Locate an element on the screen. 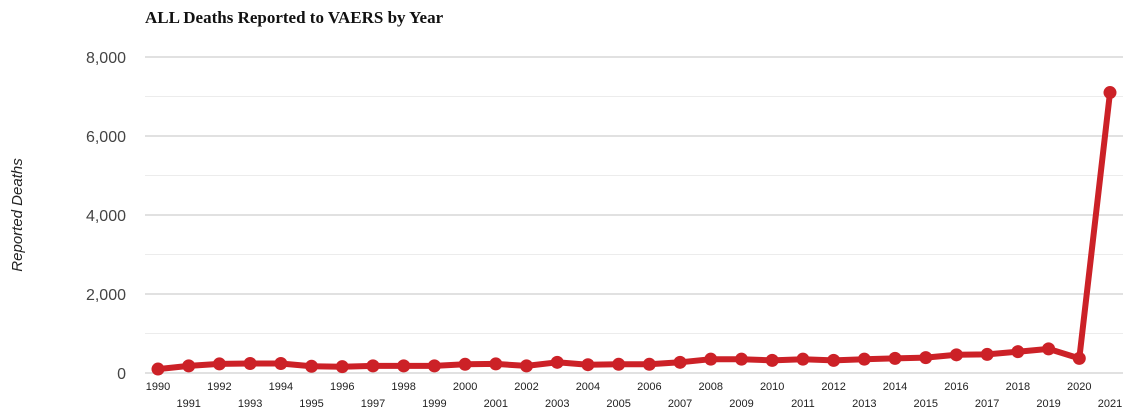 The height and width of the screenshot is (408, 1123). x-tick-label: 1995 is located at coordinates (311, 403).